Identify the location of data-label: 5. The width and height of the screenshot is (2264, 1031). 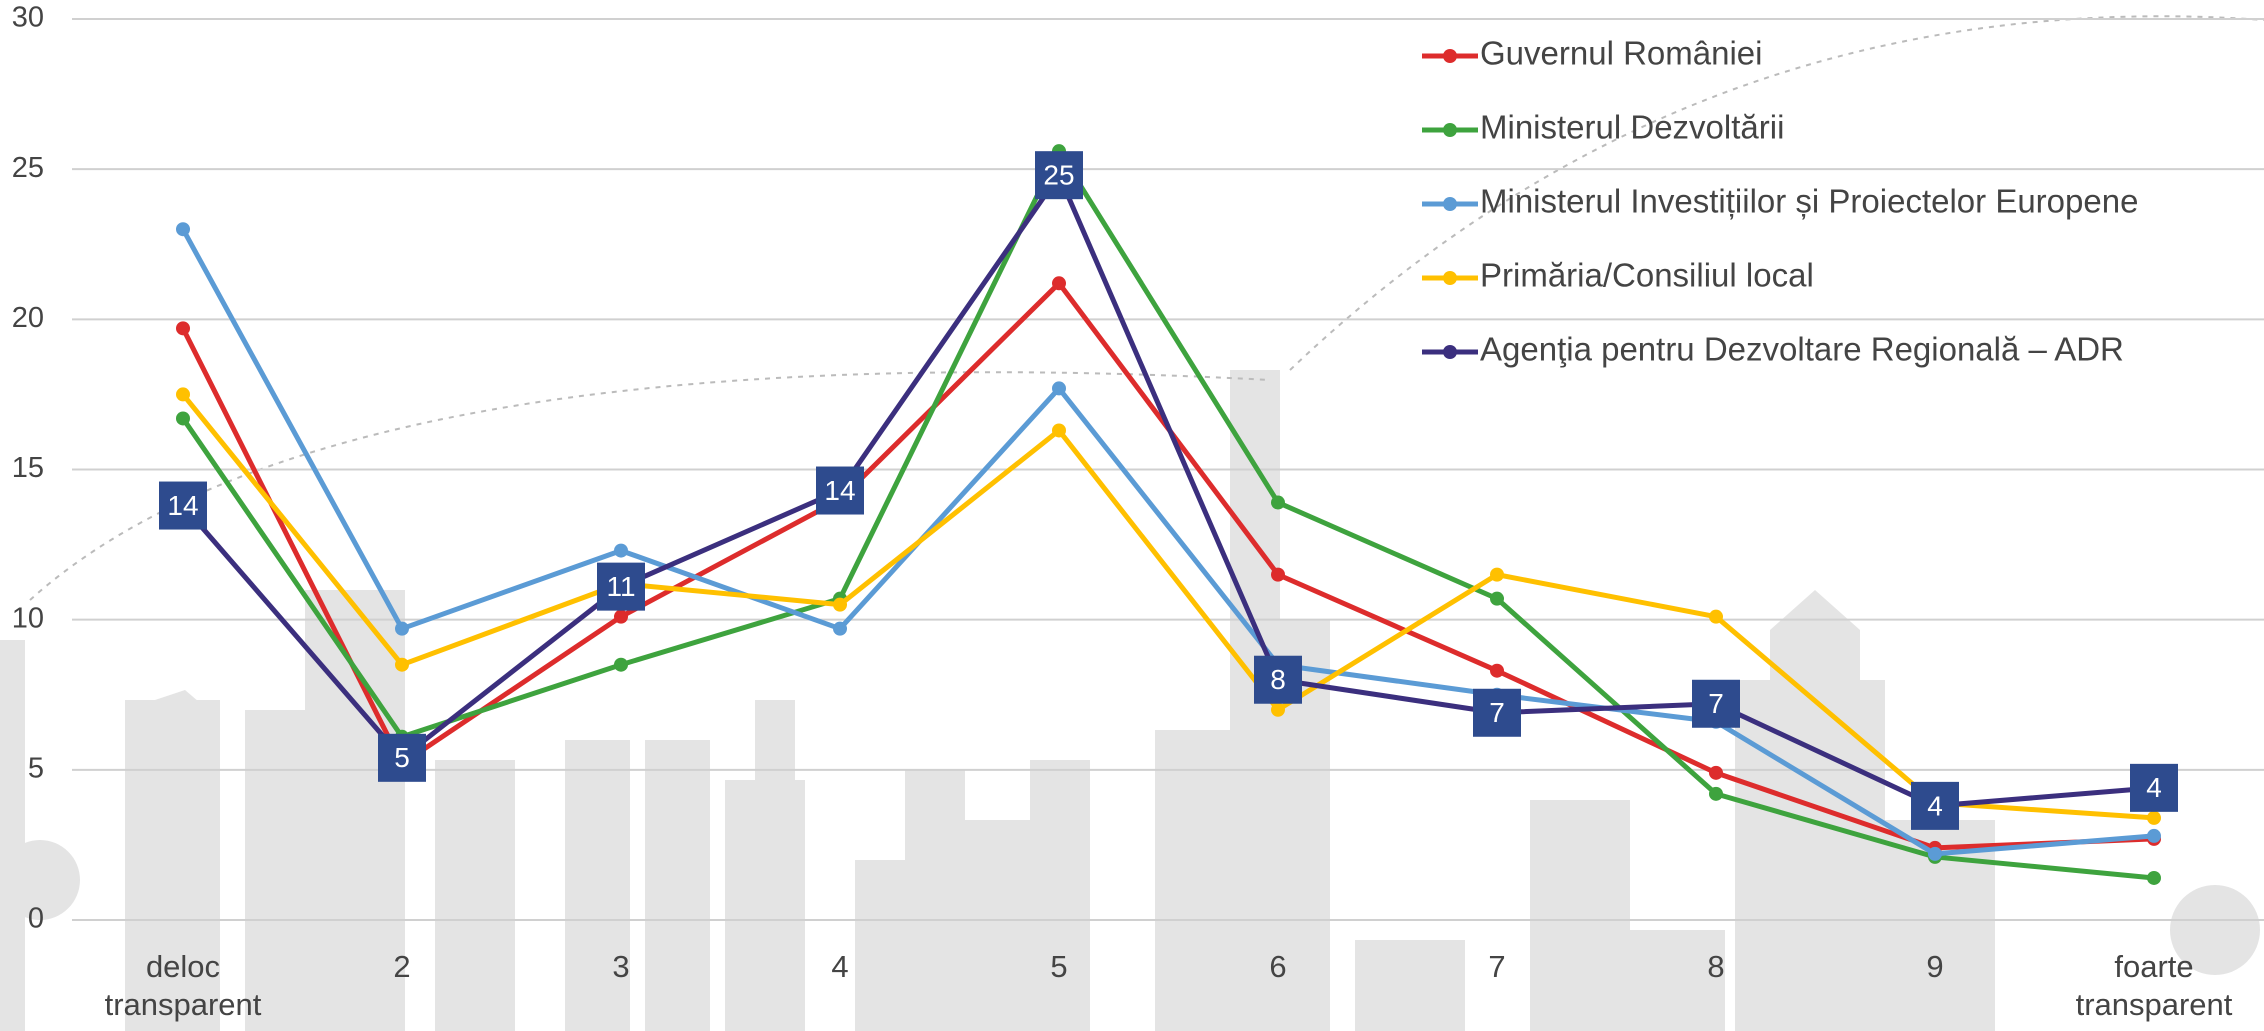
(402, 757).